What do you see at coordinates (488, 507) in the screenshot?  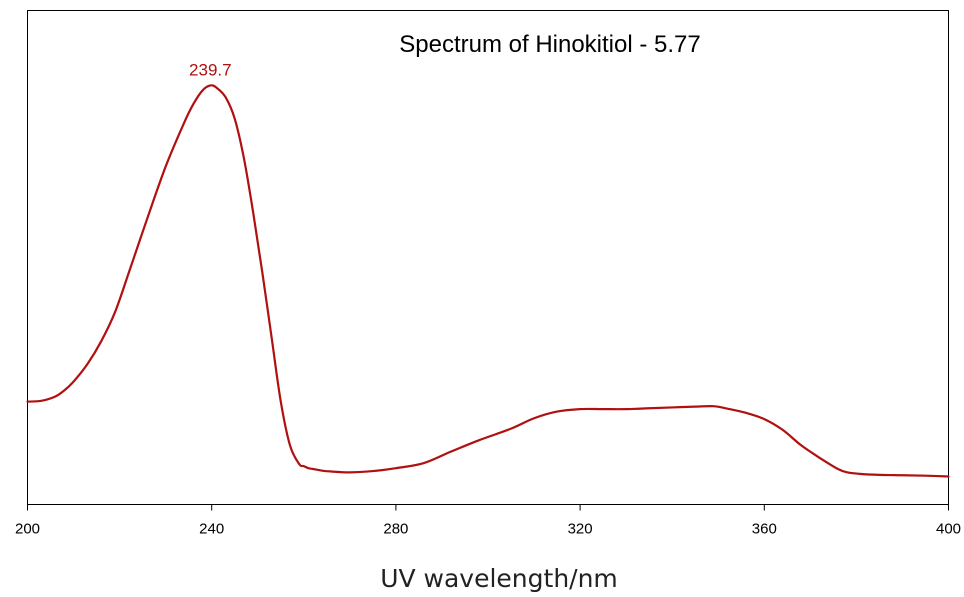 I see `x-axis-ticks` at bounding box center [488, 507].